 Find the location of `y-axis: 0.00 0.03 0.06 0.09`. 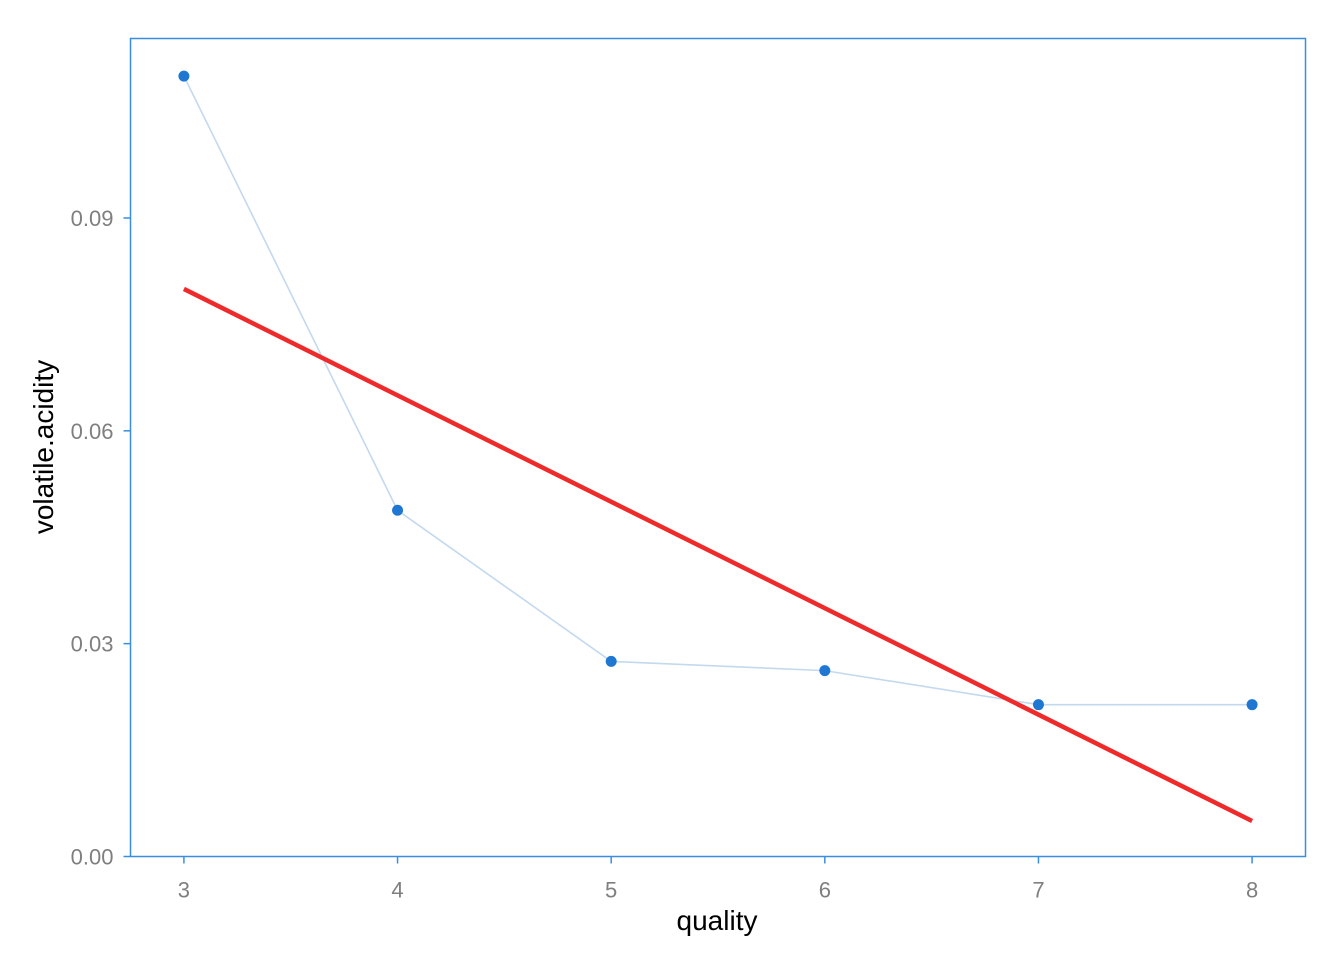

y-axis: 0.00 0.03 0.06 0.09 is located at coordinates (101, 538).